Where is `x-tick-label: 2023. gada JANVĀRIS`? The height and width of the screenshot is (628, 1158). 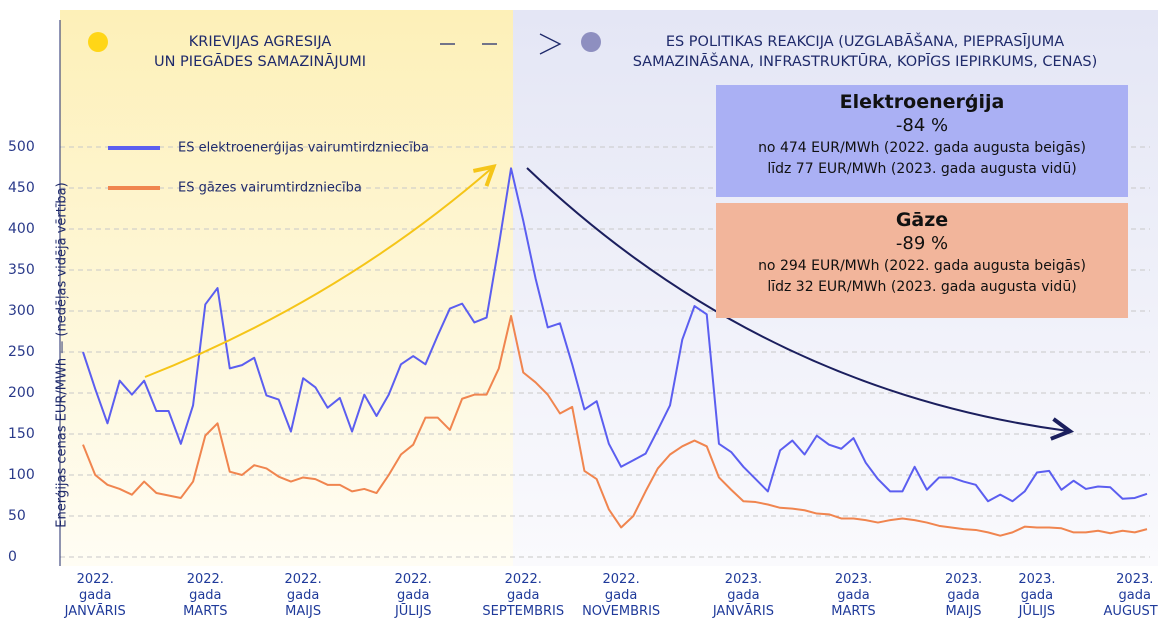
x-tick-label: 2023. gada JANVĀRIS is located at coordinates (743, 595).